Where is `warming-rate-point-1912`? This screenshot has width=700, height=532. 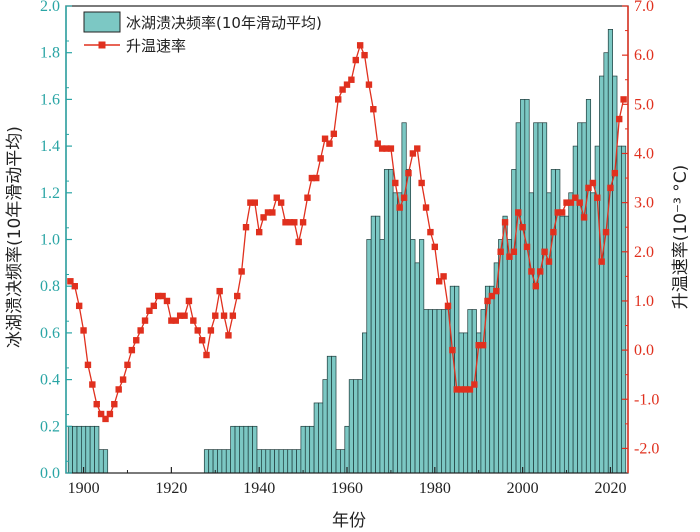 warming-rate-point-1912 is located at coordinates (136, 340).